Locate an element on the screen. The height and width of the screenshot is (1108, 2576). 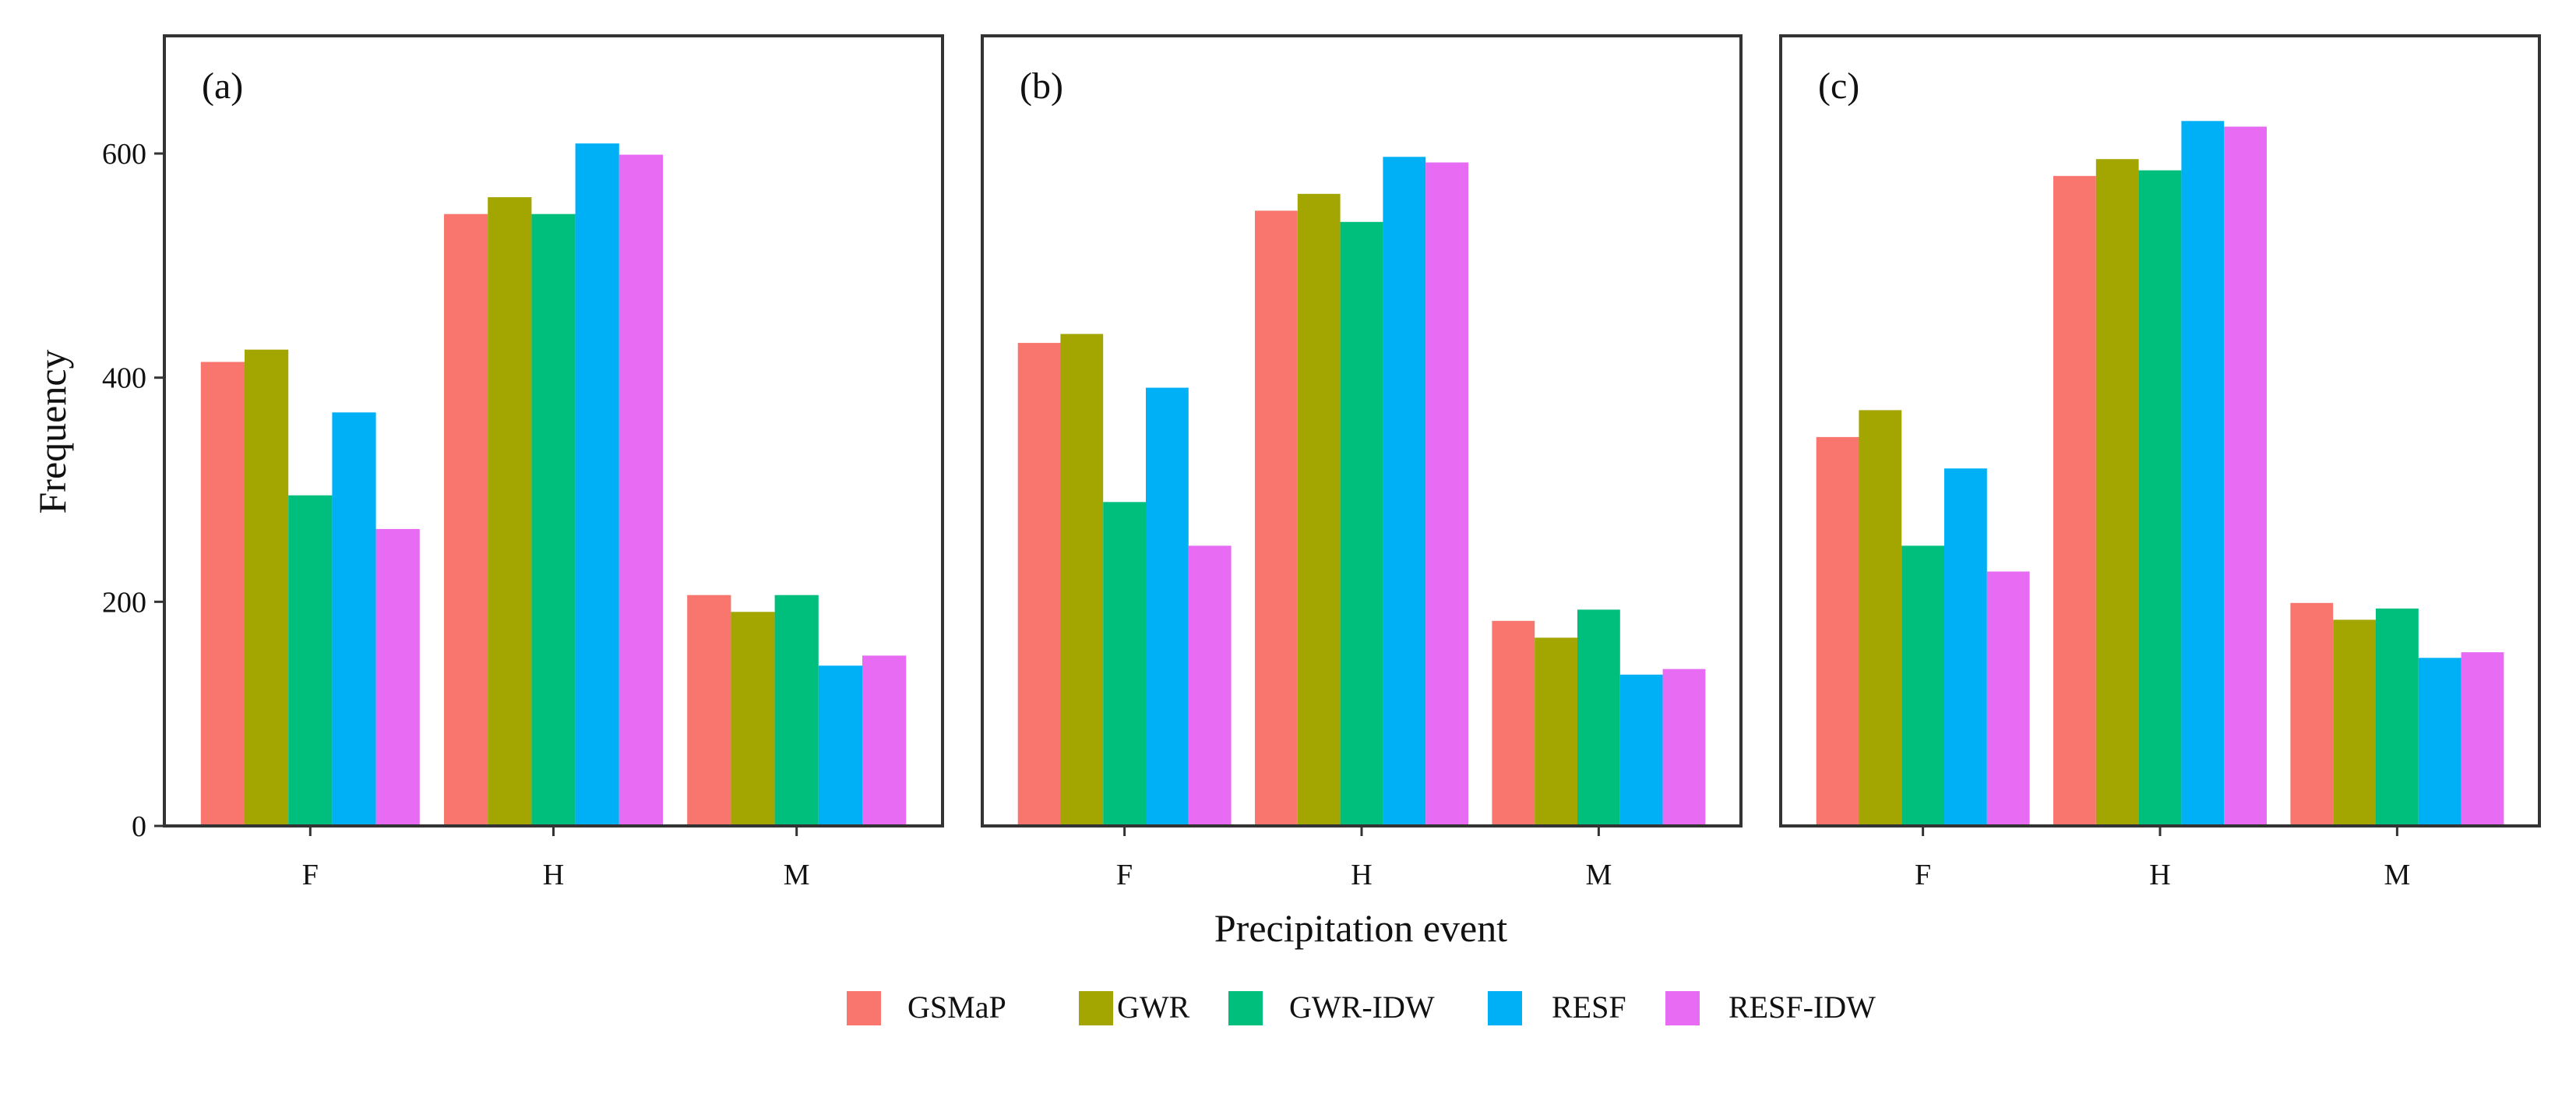
x-axis-title: Precipitation event is located at coordinates (1360, 928).